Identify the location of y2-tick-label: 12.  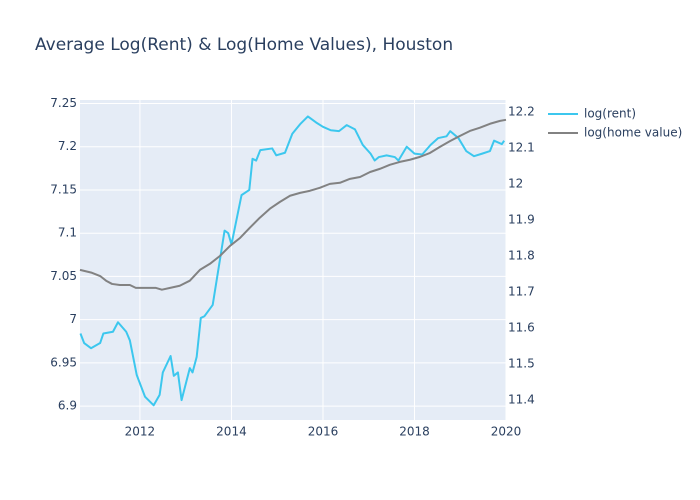
(515, 183).